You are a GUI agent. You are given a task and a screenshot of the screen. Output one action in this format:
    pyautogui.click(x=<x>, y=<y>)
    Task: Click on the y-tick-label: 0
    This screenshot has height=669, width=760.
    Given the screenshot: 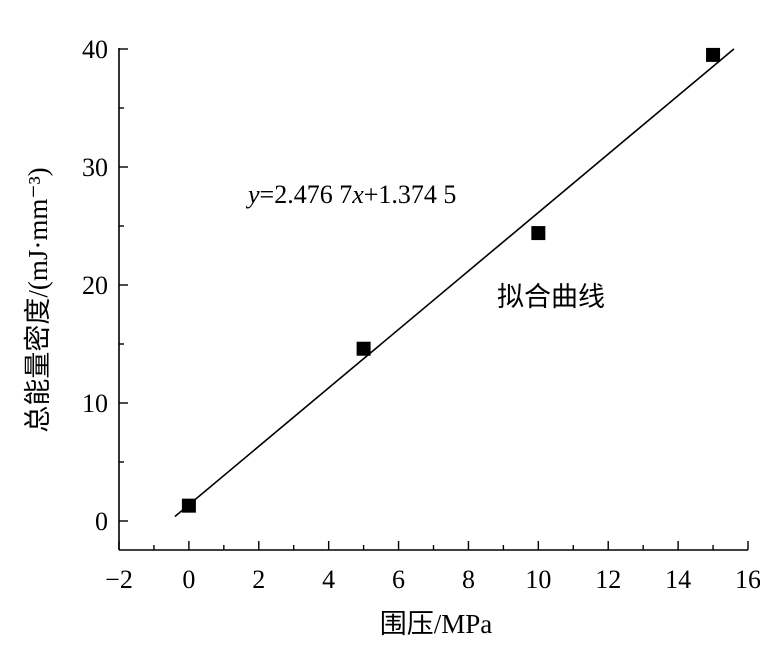 What is the action you would take?
    pyautogui.click(x=101, y=521)
    